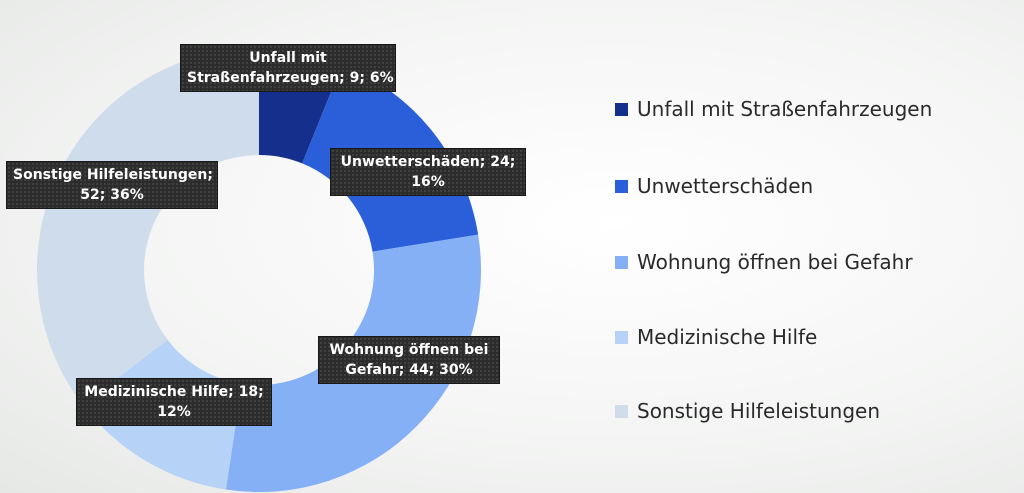 This screenshot has width=1024, height=493. I want to click on data-label-unfall: Unfall mit Straßenfahrzeugen; 9; 6%, so click(288, 68).